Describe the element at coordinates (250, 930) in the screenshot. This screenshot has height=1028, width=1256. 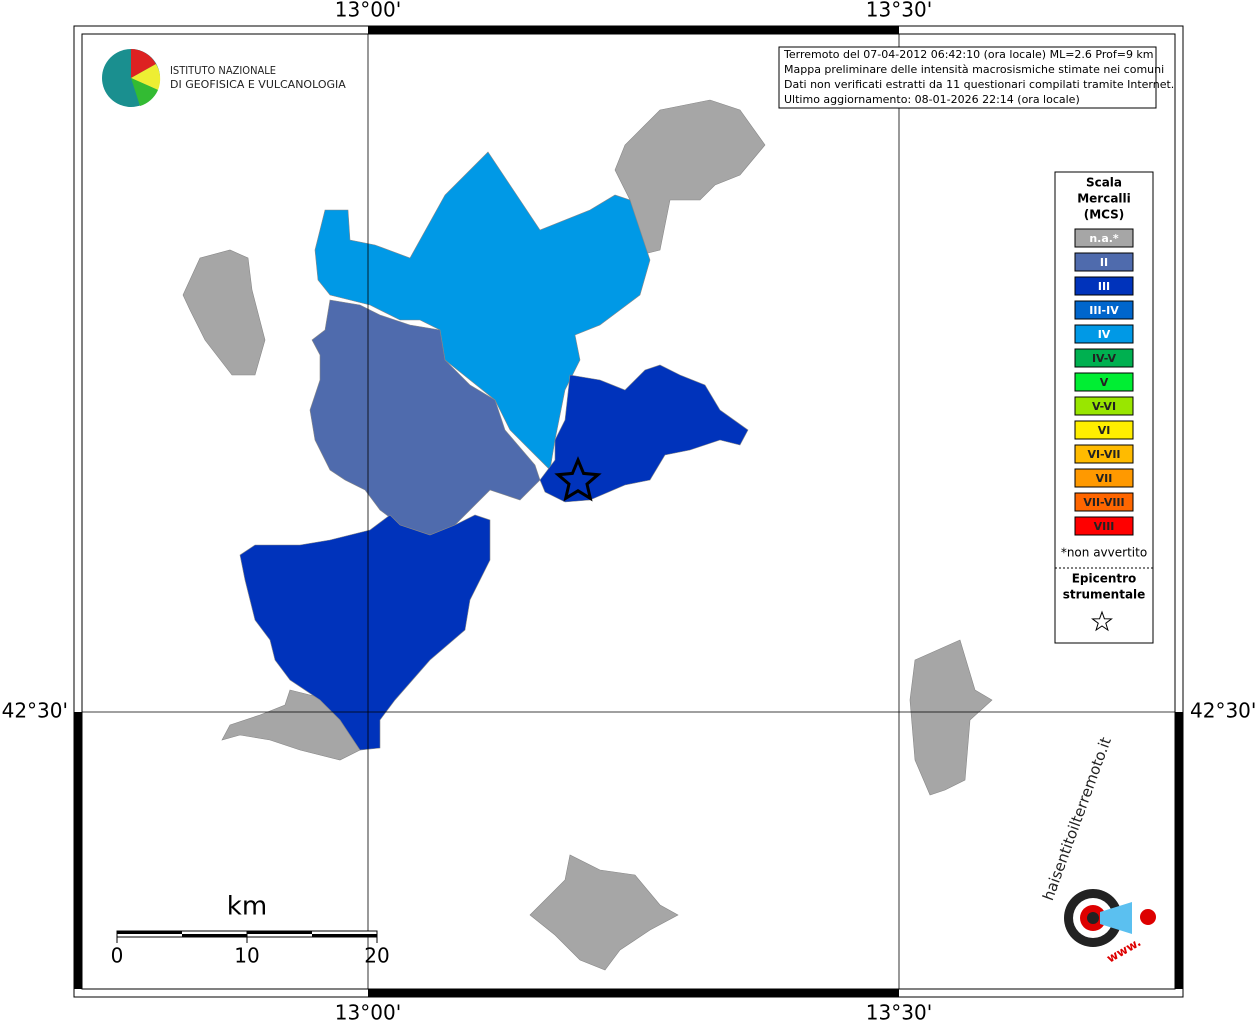
I see `scale-bar: km 0 10 20` at that location.